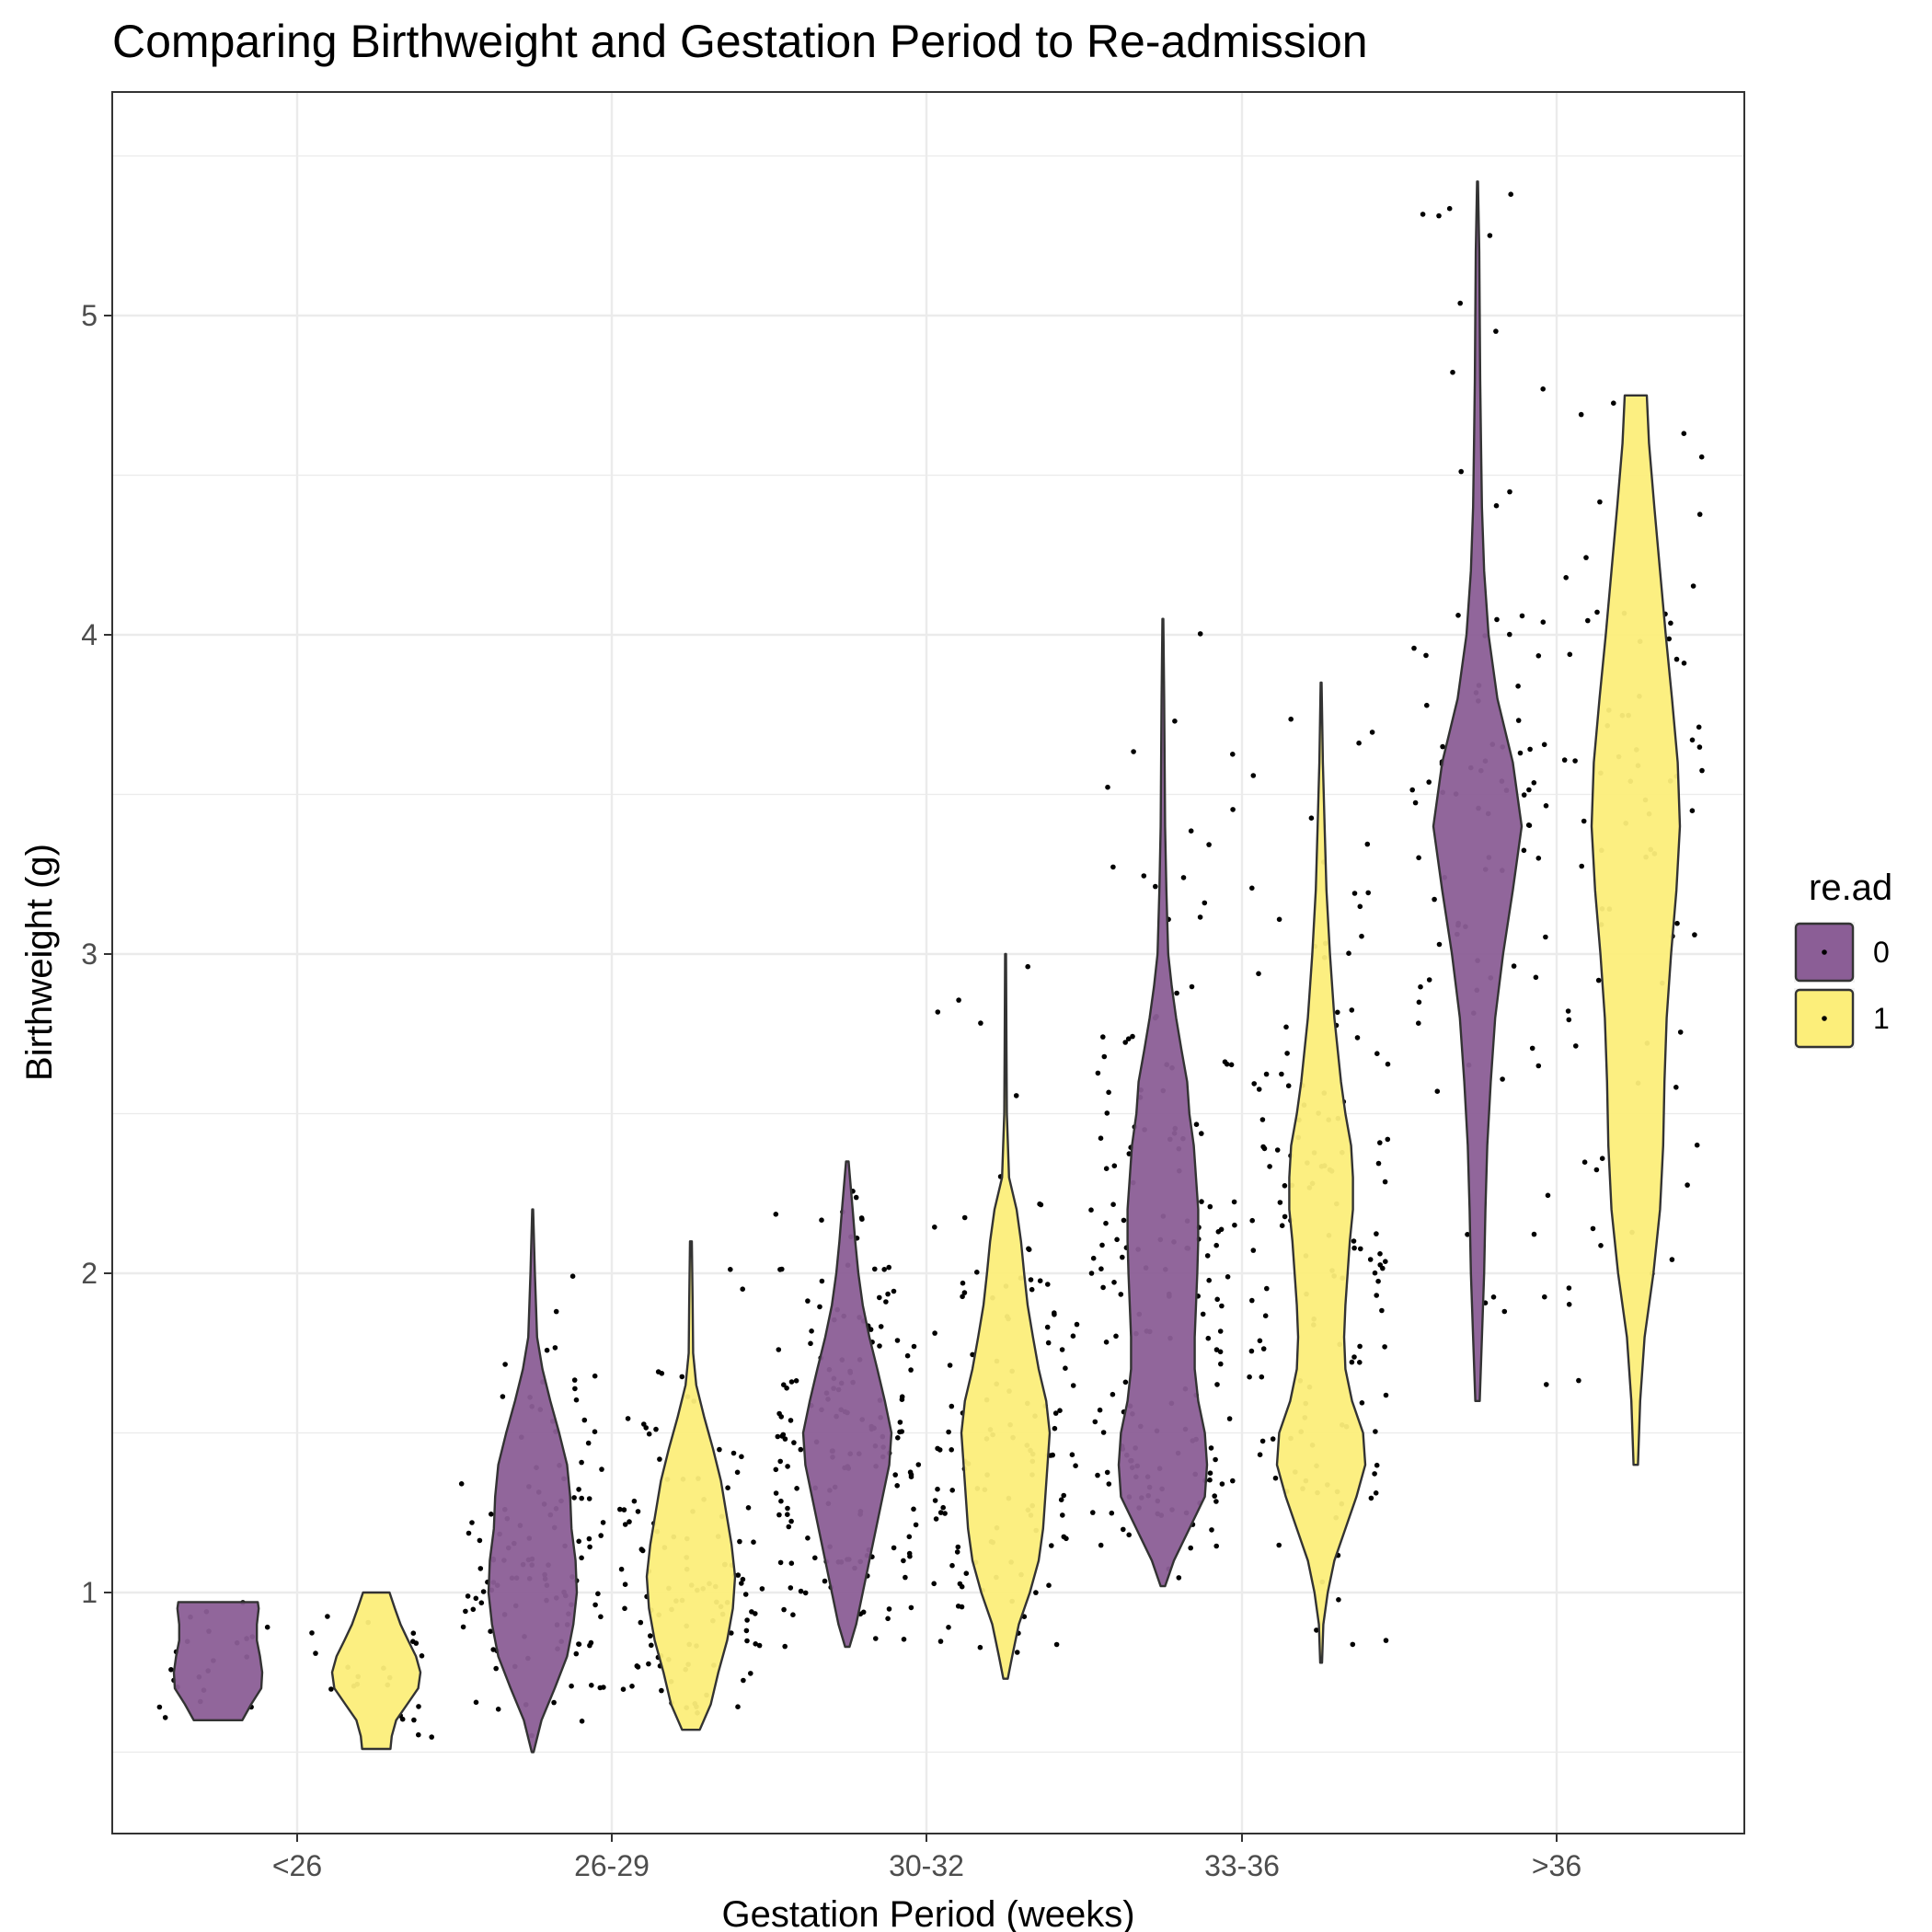 The image size is (1932, 1932). What do you see at coordinates (376, 1671) in the screenshot?
I see `violin-1-<26` at bounding box center [376, 1671].